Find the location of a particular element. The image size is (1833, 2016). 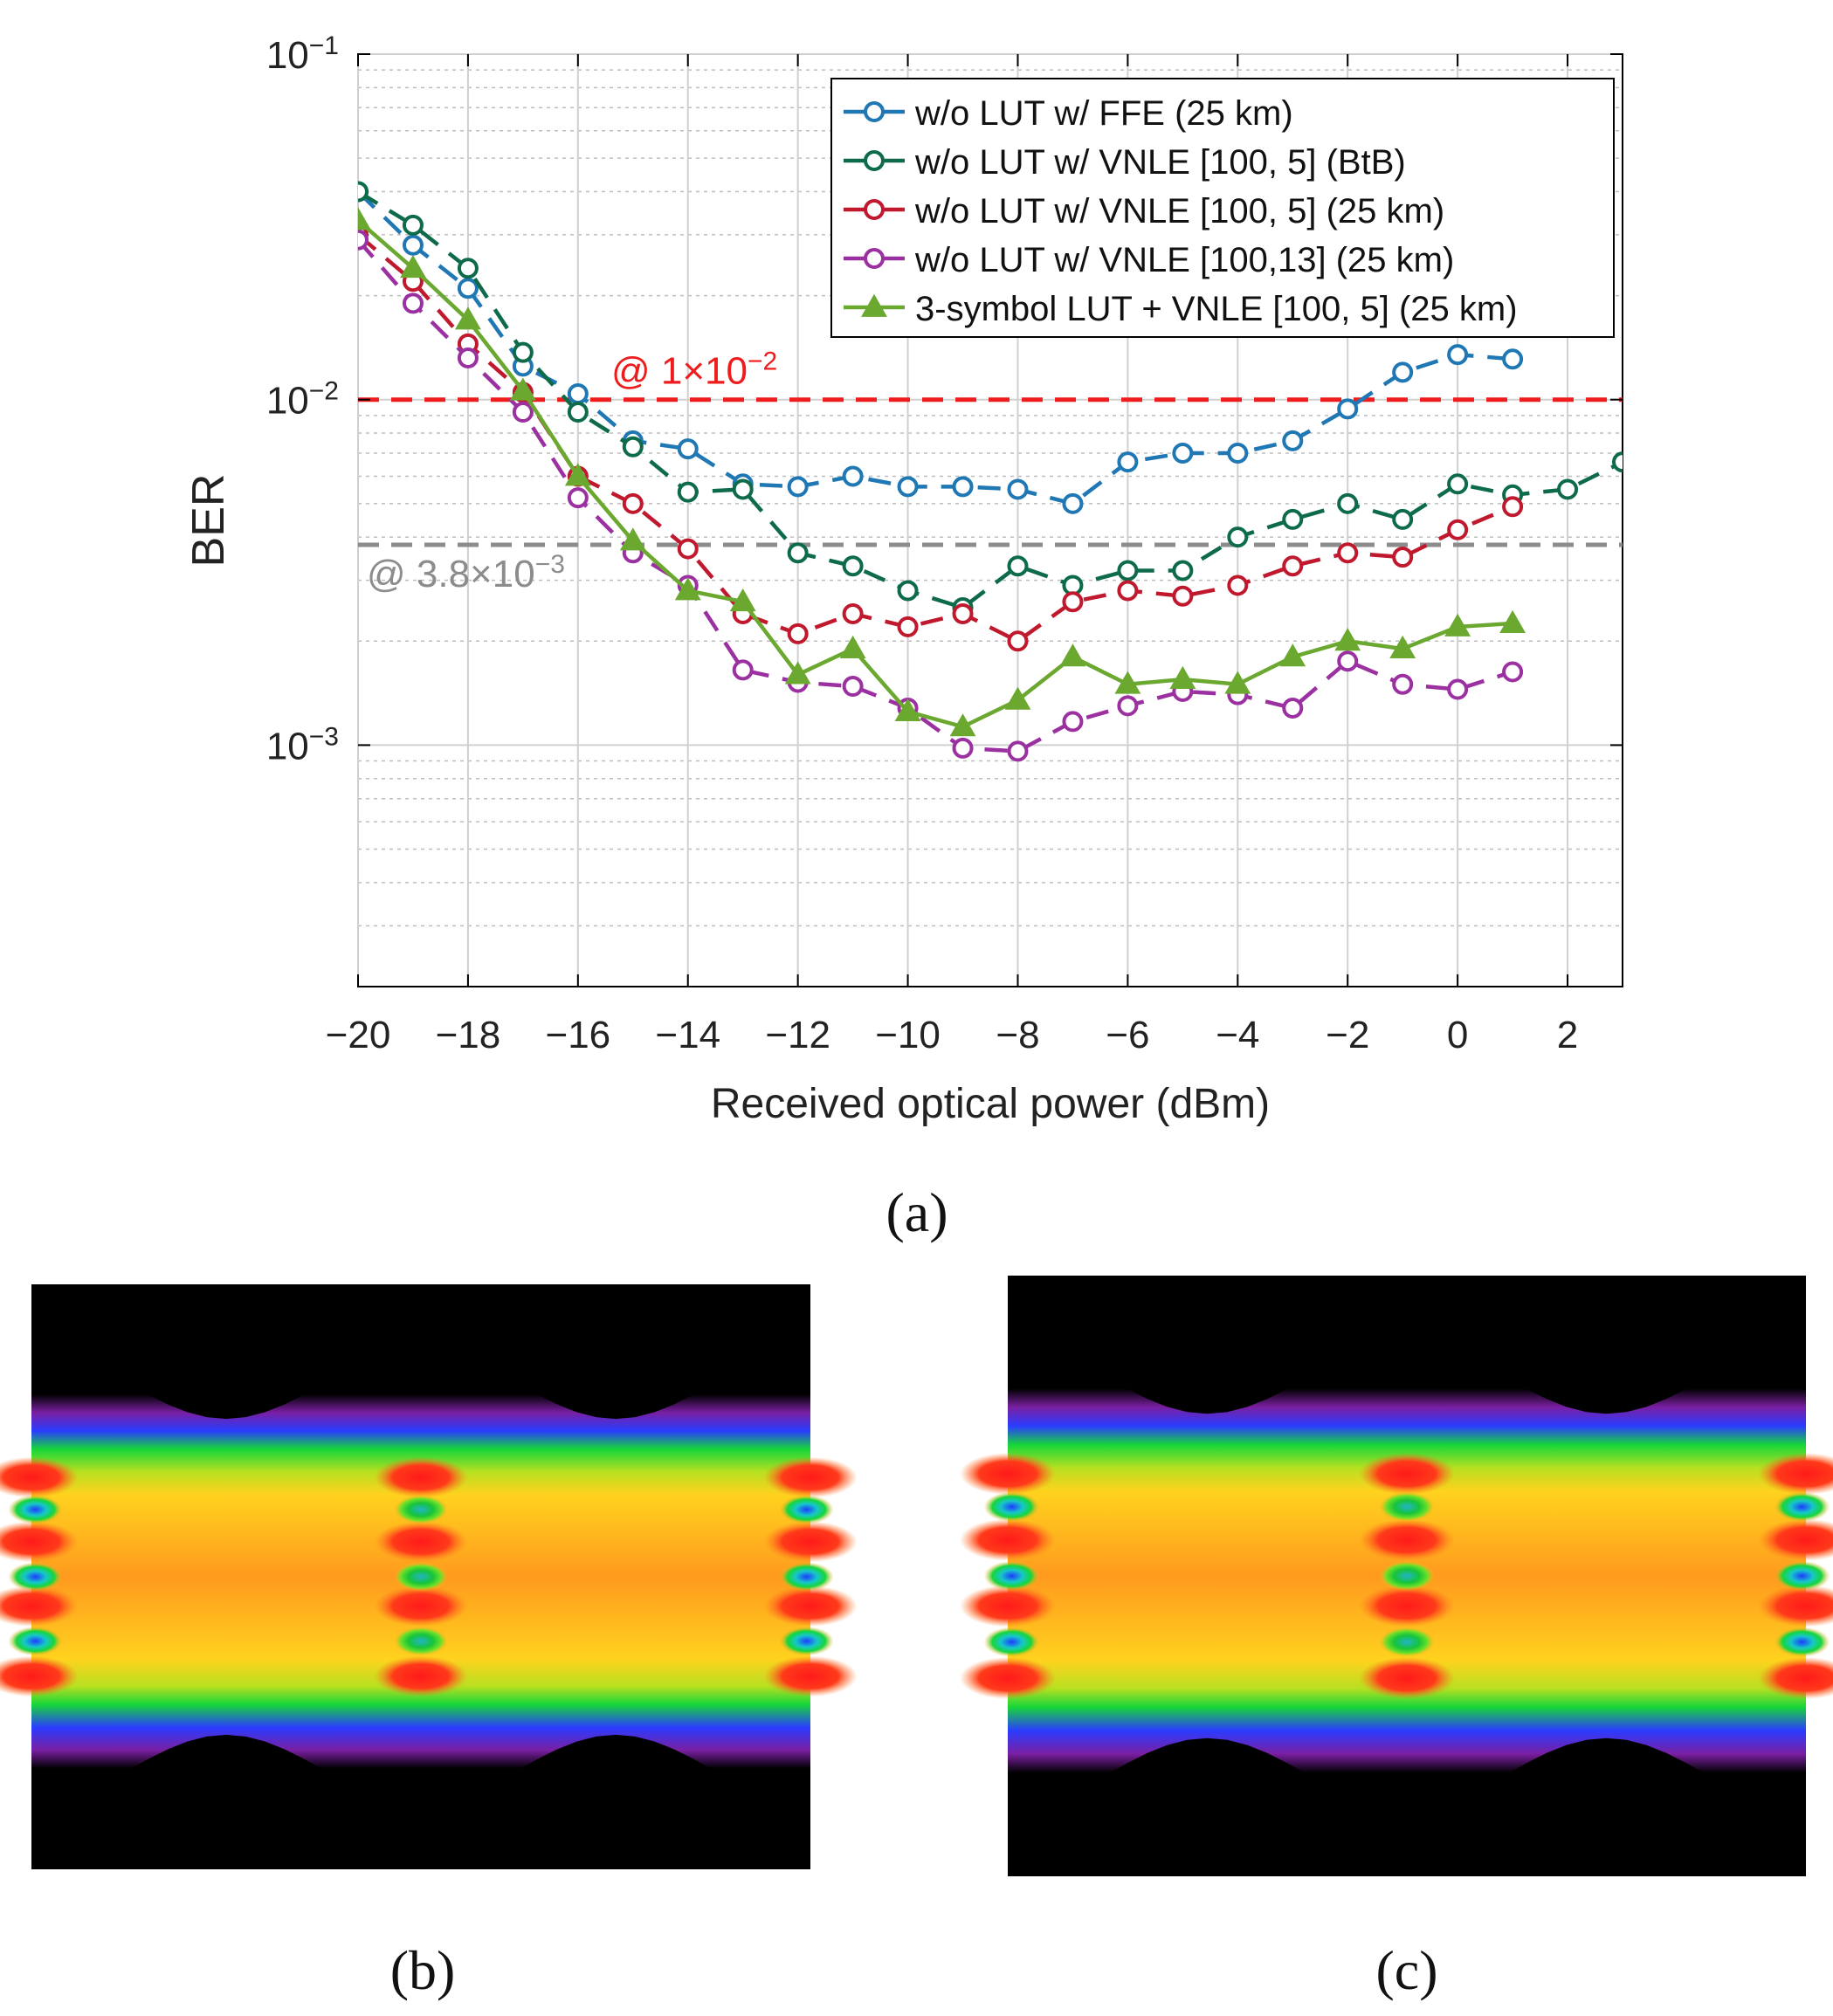

x-tick-label: 2 is located at coordinates (1567, 1035).